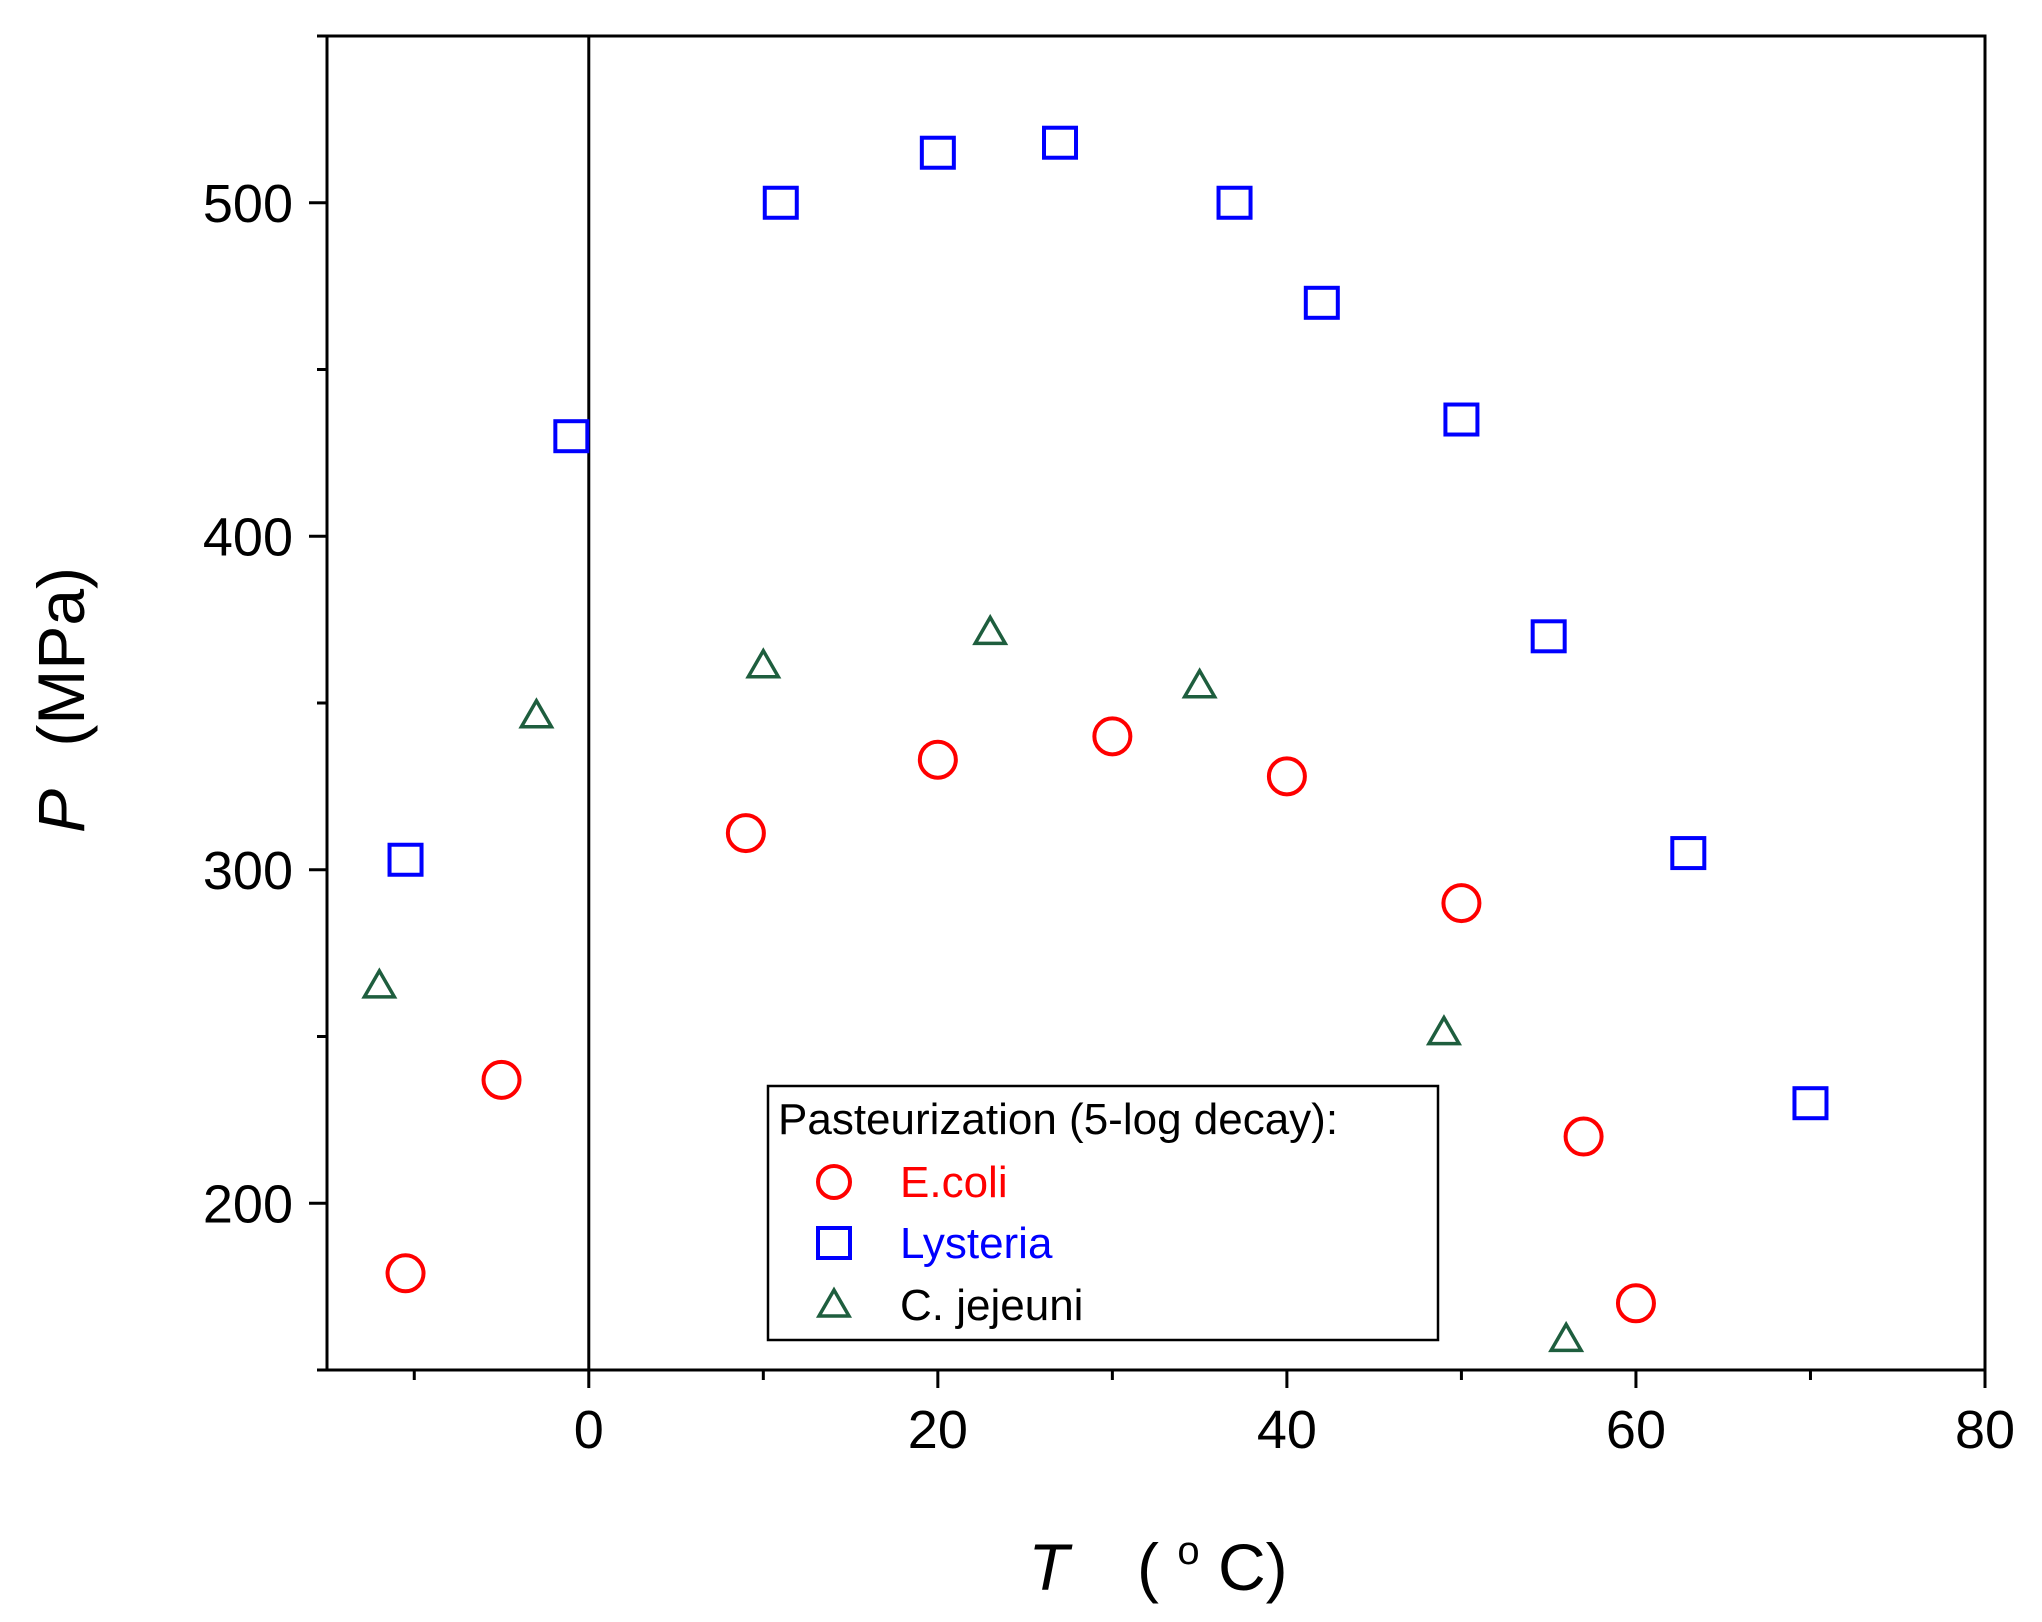 Image resolution: width=2042 pixels, height=1622 pixels. I want to click on y-axis-unit: (MPa), so click(61, 657).